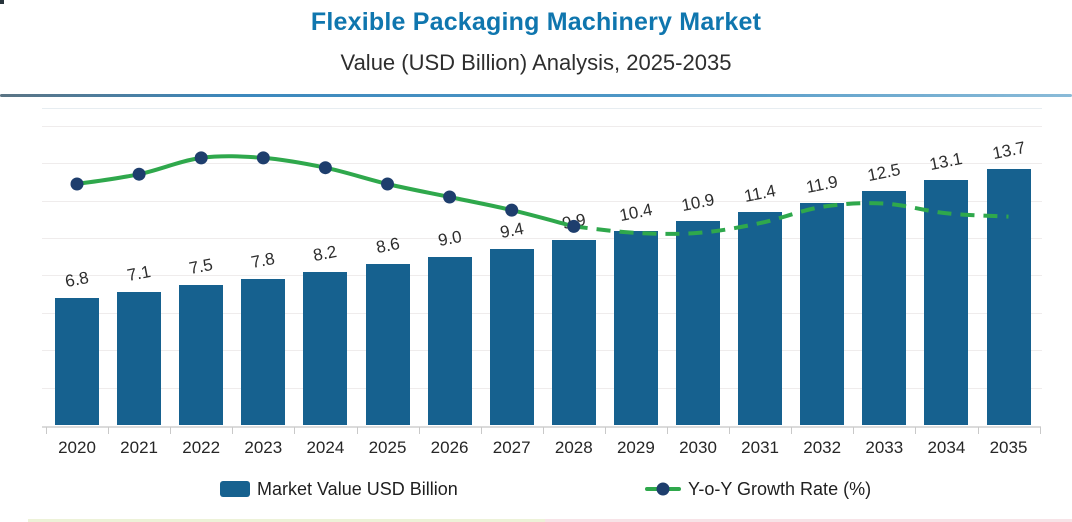 The width and height of the screenshot is (1072, 522). What do you see at coordinates (449, 340) in the screenshot?
I see `bar-2026` at bounding box center [449, 340].